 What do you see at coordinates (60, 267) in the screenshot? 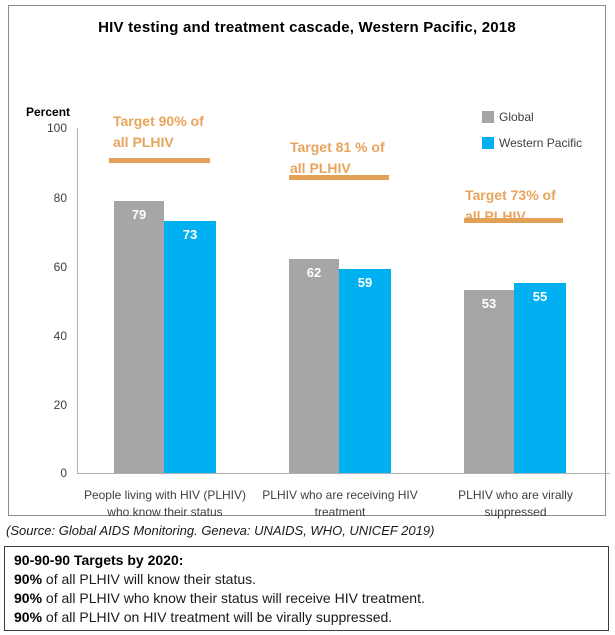
I see `y-tick-60: 60` at bounding box center [60, 267].